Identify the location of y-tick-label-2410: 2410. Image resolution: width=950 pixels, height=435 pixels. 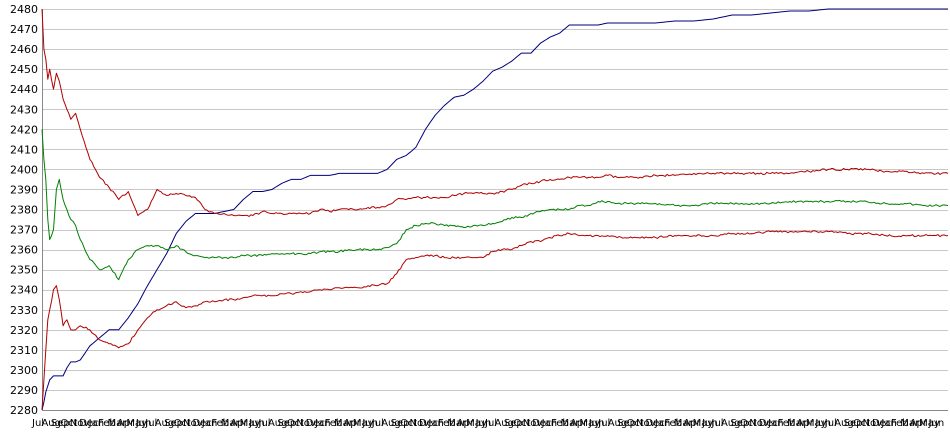
(24, 149).